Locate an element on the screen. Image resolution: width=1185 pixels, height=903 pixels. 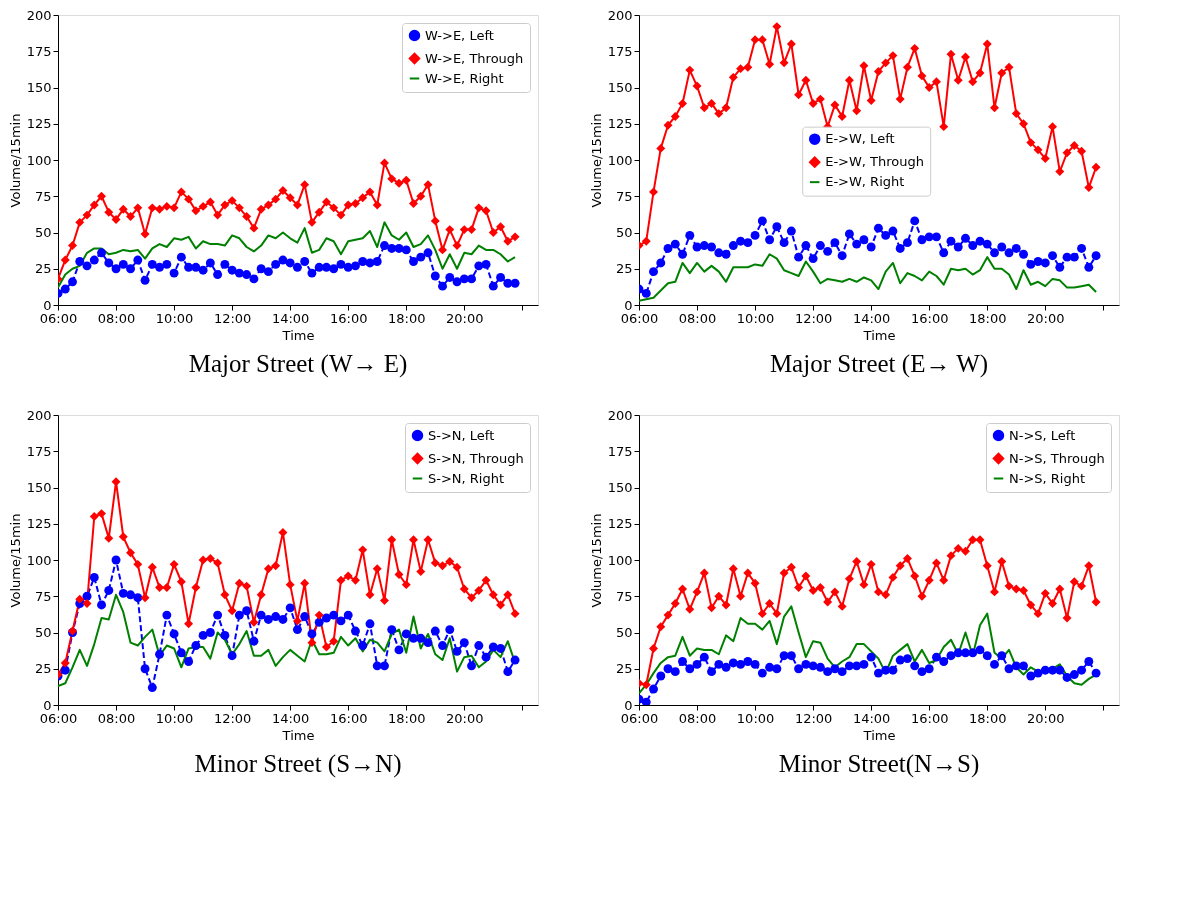
text: Minor Street (S→N) is located at coordinates (298, 764).